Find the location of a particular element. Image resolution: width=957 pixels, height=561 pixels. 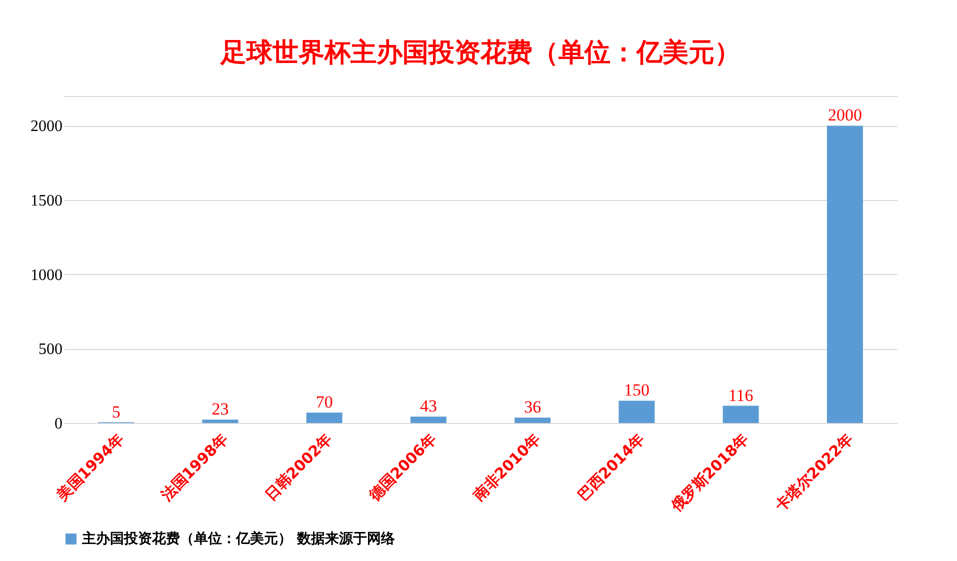

chart-title: 足球世界杯主办国投资花费（单位：亿美元） is located at coordinates (480, 53).